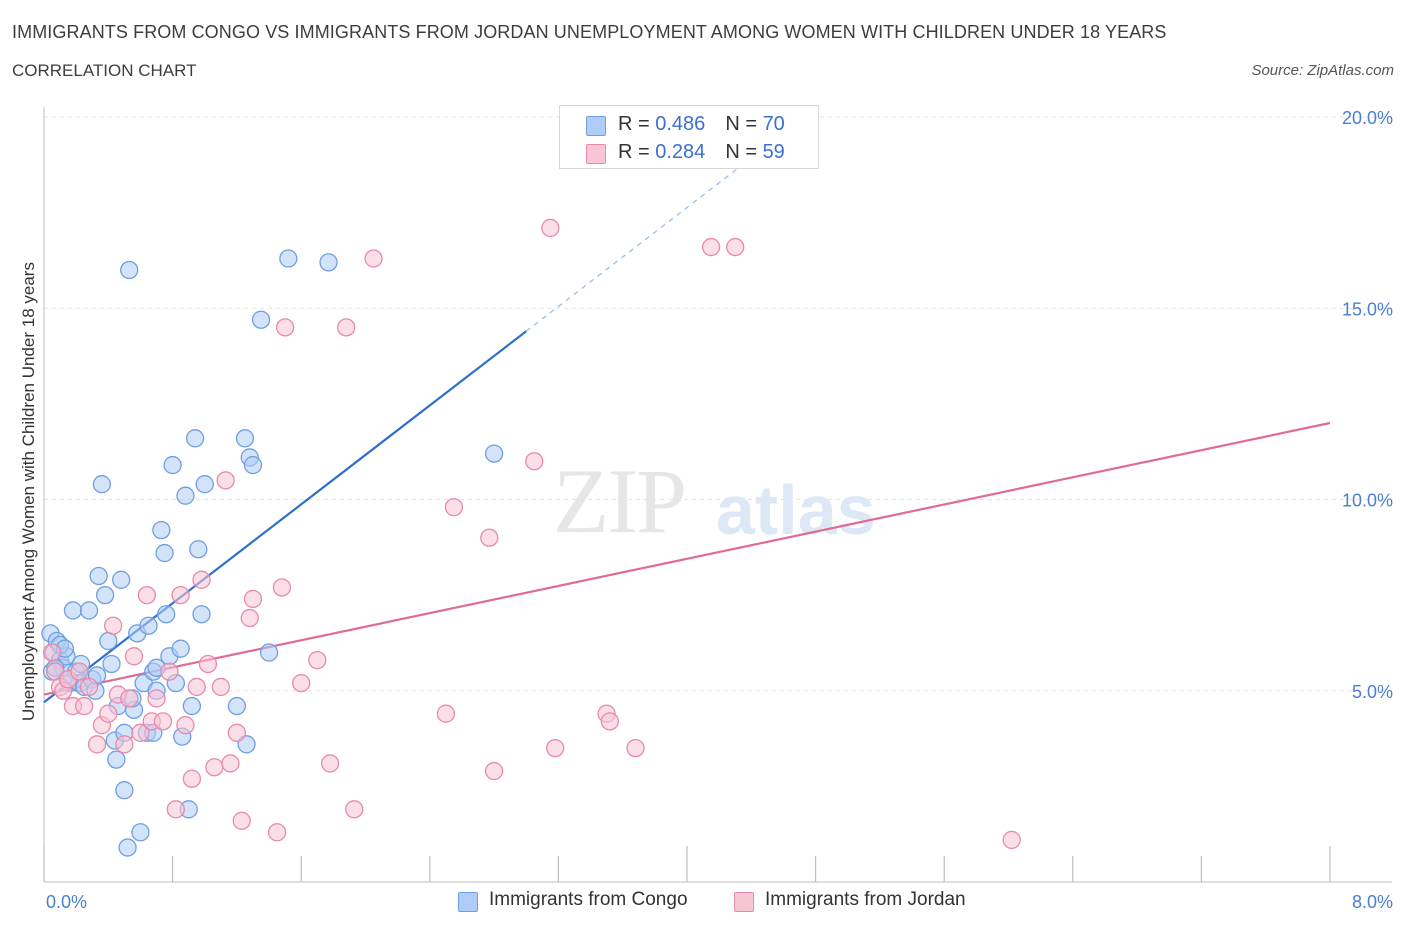 Image resolution: width=1406 pixels, height=930 pixels. Describe the element at coordinates (865, 899) in the screenshot. I see `bottom-legend-label-jordan: Immigrants from Jordan` at that location.